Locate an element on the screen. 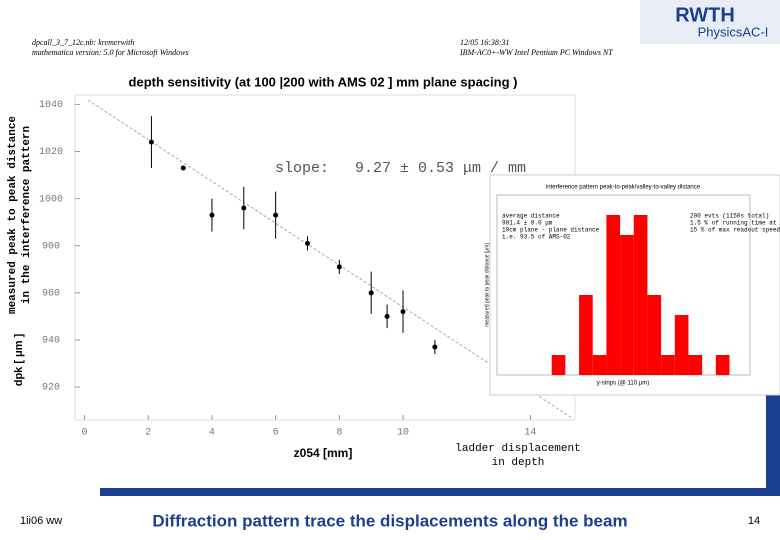  page-number: 14 is located at coordinates (754, 521).